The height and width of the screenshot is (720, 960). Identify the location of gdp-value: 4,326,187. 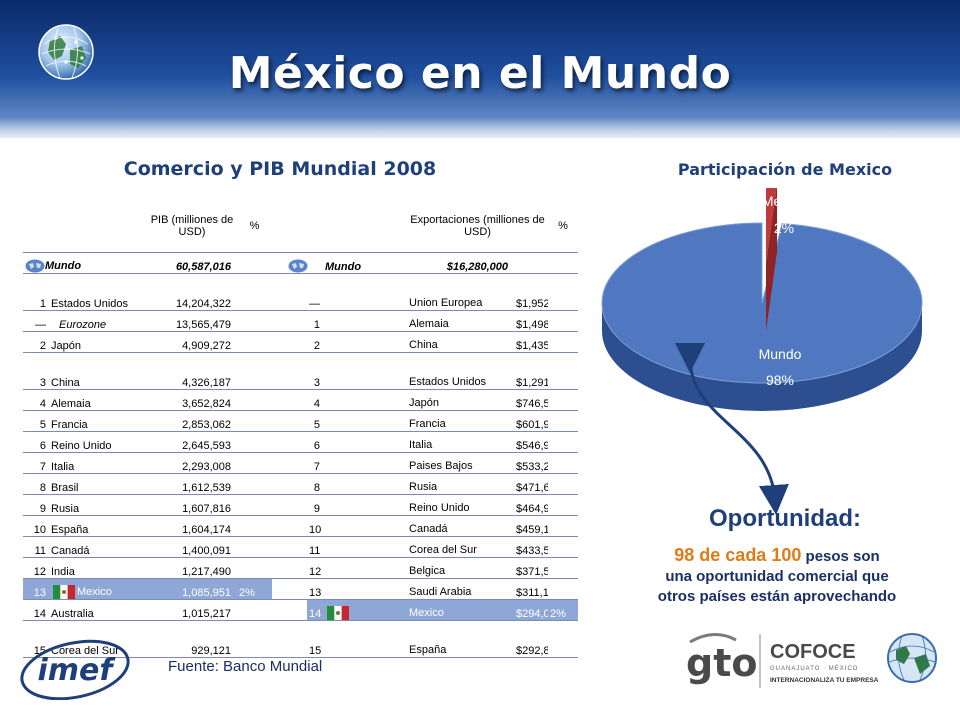
(192, 371).